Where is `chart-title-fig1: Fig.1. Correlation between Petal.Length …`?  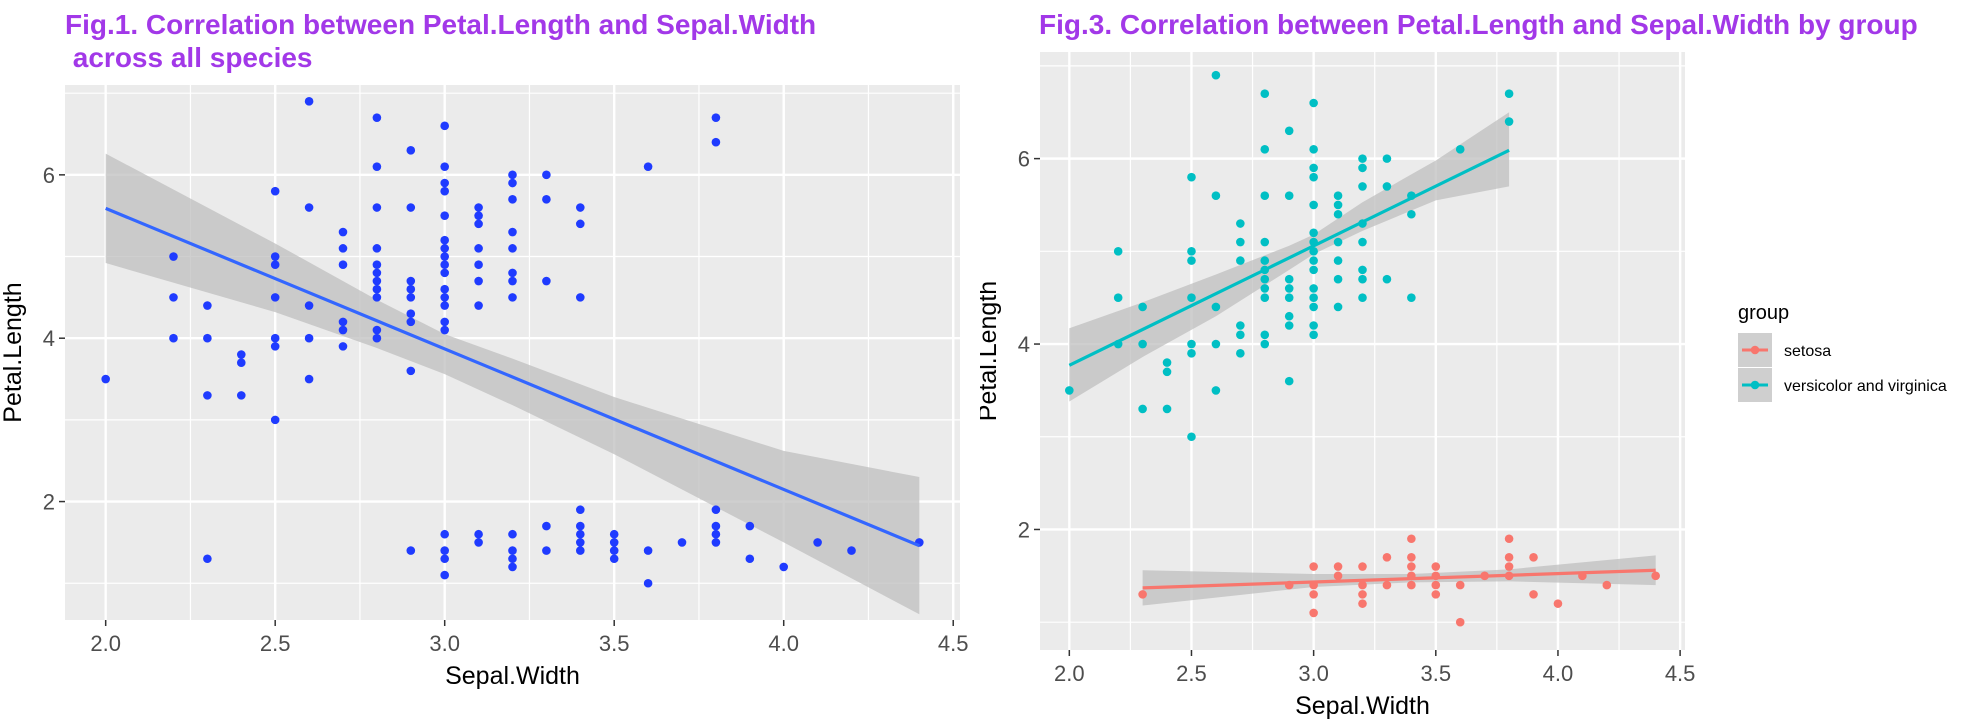 chart-title-fig1: Fig.1. Correlation between Petal.Length … is located at coordinates (441, 41).